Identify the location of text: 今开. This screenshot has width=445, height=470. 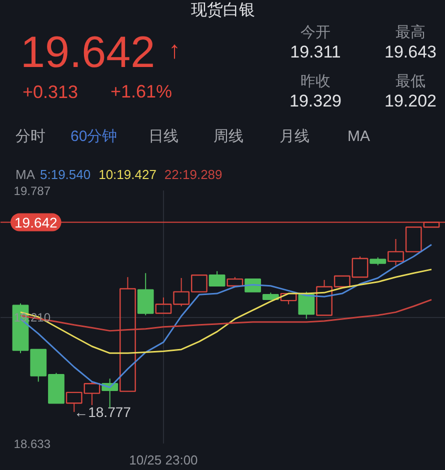
(315, 32).